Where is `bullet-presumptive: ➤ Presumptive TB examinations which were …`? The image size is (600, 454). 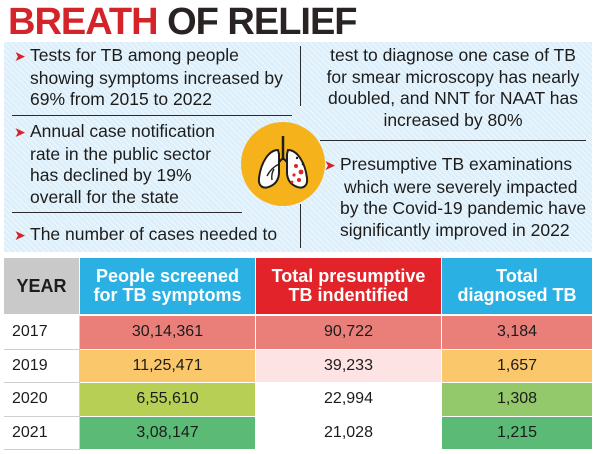
bullet-presumptive: ➤ Presumptive TB examinations which were … is located at coordinates (455, 197).